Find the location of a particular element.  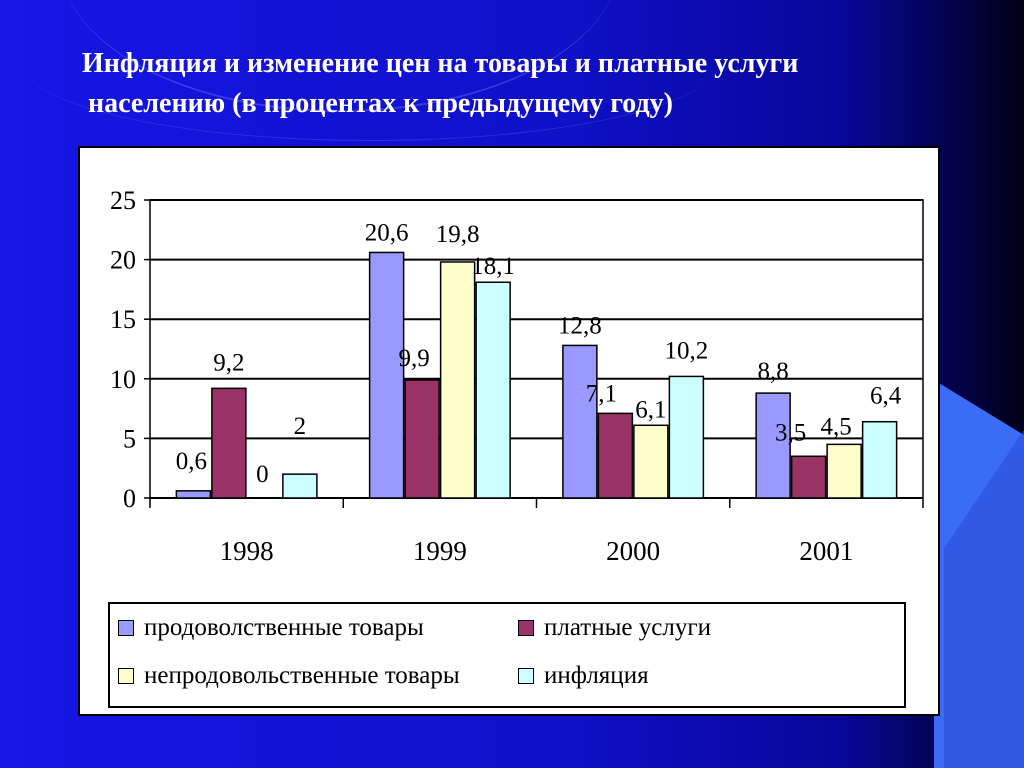

data-label: 18,1 is located at coordinates (493, 266).